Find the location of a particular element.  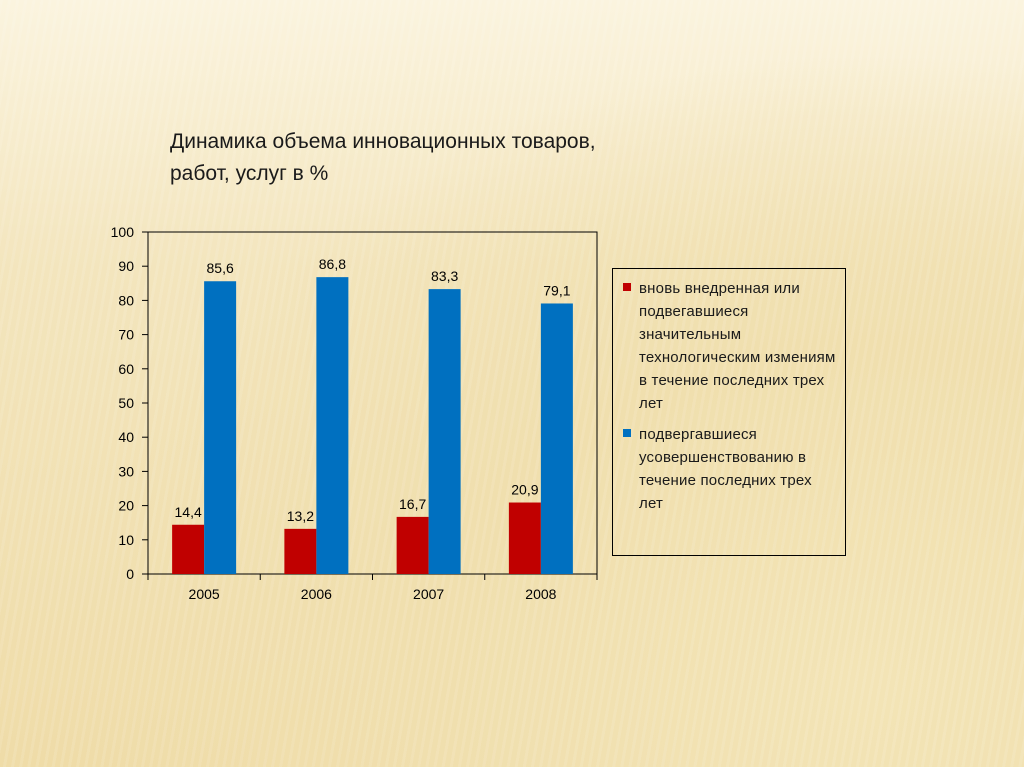

data-label: 20,9 is located at coordinates (524, 490).